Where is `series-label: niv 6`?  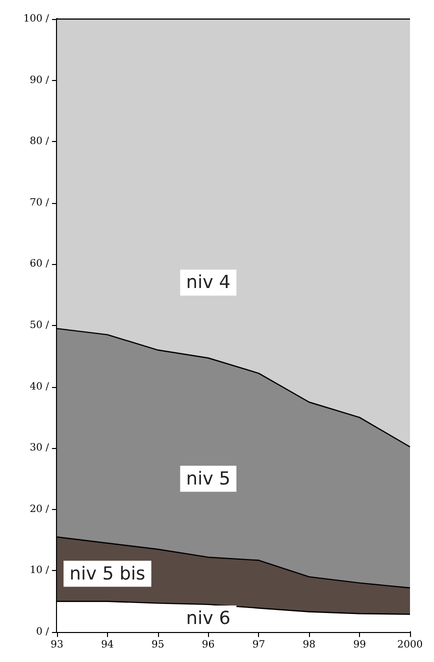
series-label: niv 6 is located at coordinates (208, 619).